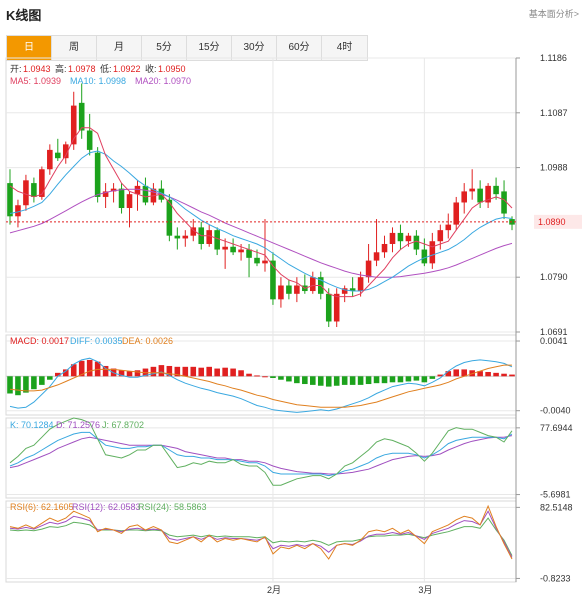 Image resolution: width=585 pixels, height=600 pixels. Describe the element at coordinates (172, 507) in the screenshot. I see `rsi24-label: RSI(24): 58.5863` at that location.